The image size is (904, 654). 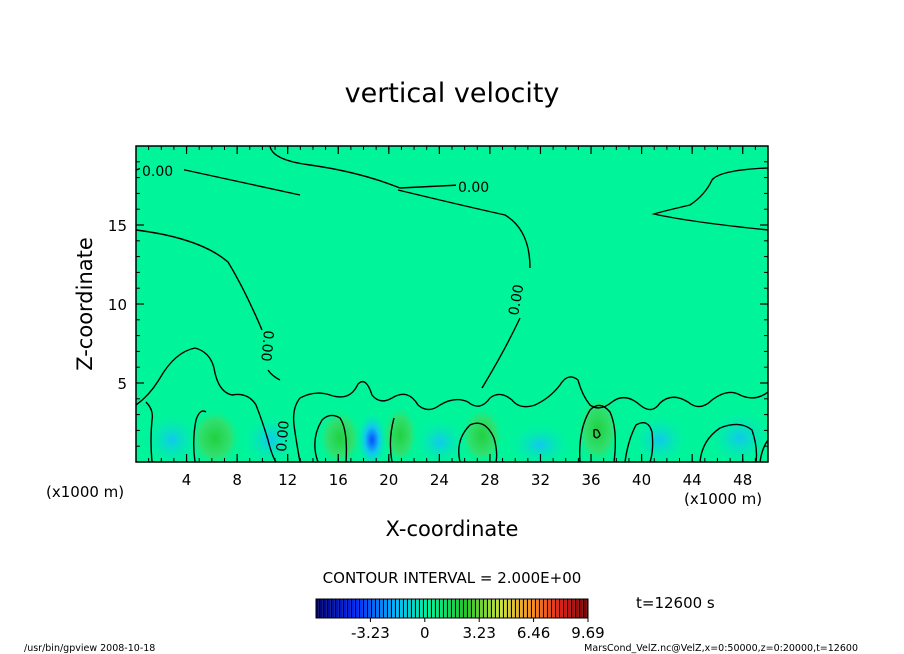 I want to click on x-tick-label: 44, so click(x=692, y=480).